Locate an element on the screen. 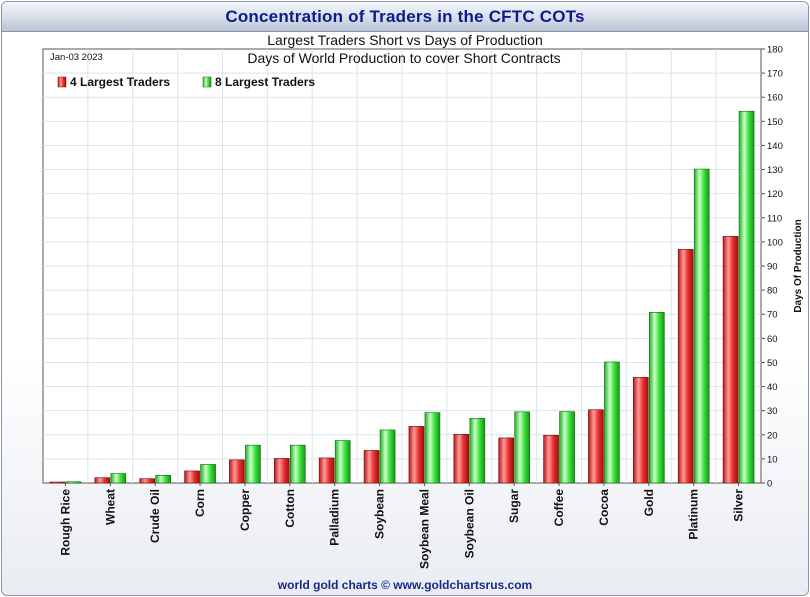  y-tick-label: 90 is located at coordinates (772, 267).